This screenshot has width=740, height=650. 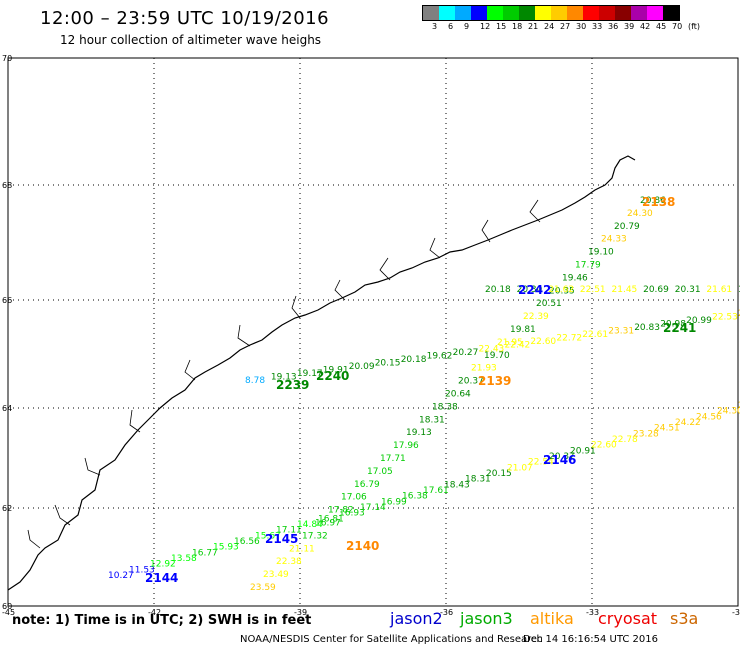 What do you see at coordinates (205, 553) in the screenshot?
I see `wave-height-value: 16.77` at bounding box center [205, 553].